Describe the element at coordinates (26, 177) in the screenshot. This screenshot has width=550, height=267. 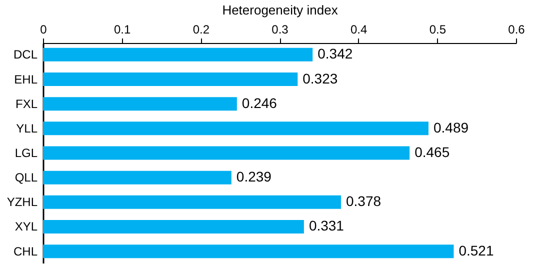
I see `y-tick-label: QLL` at that location.